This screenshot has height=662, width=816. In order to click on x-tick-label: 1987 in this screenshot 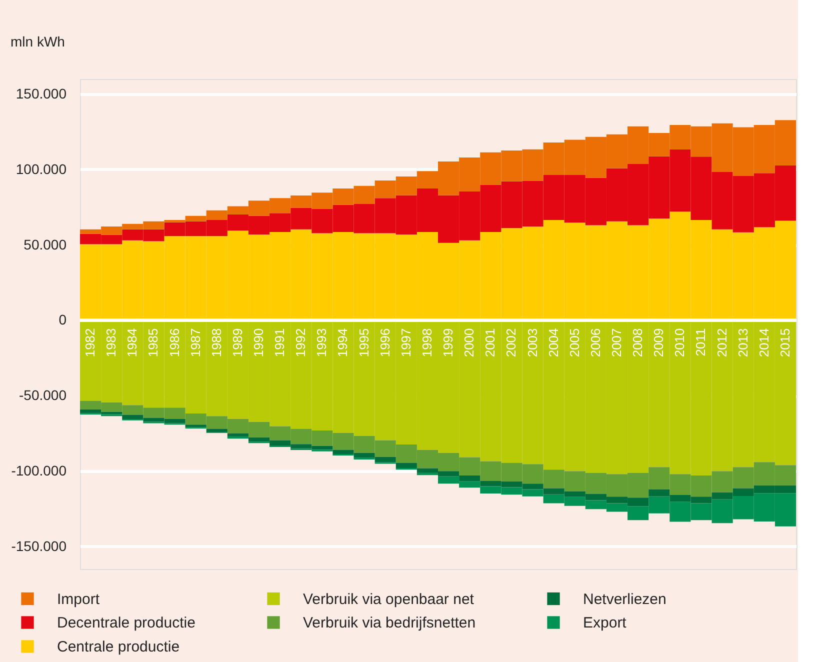, I will do `click(195, 343)`.